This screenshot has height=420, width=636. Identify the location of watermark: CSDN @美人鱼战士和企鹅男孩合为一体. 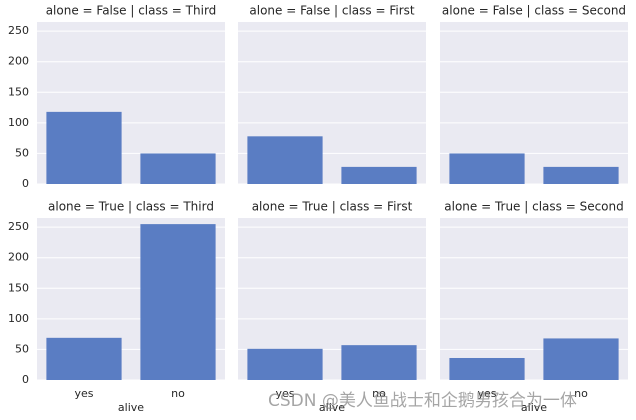
(422, 401).